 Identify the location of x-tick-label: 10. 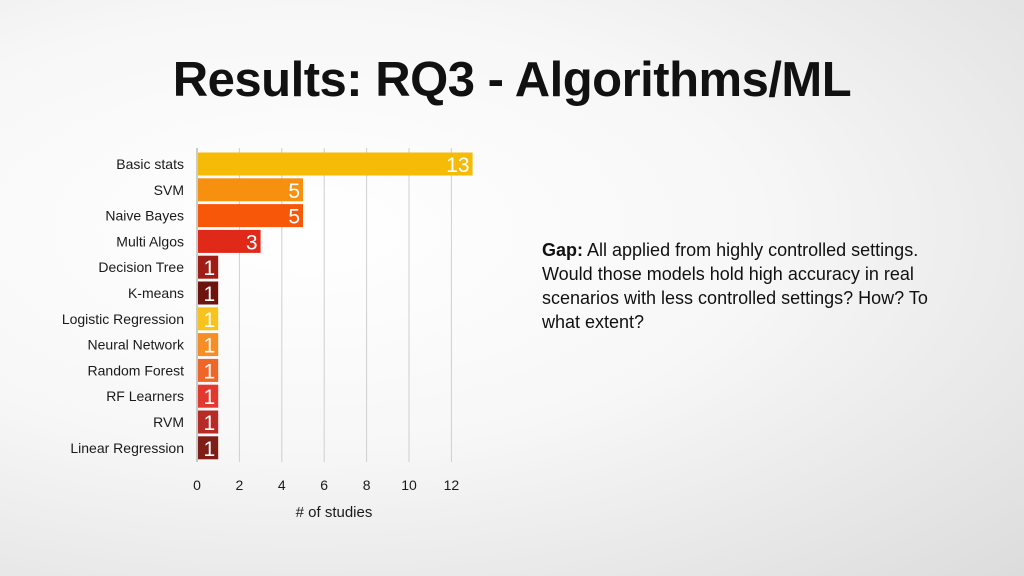
(409, 485).